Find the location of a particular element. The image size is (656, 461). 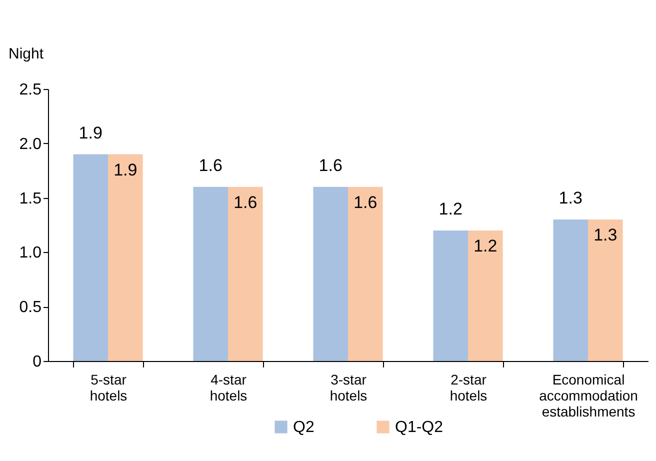

y-tick-label: 2.0 is located at coordinates (30, 144).